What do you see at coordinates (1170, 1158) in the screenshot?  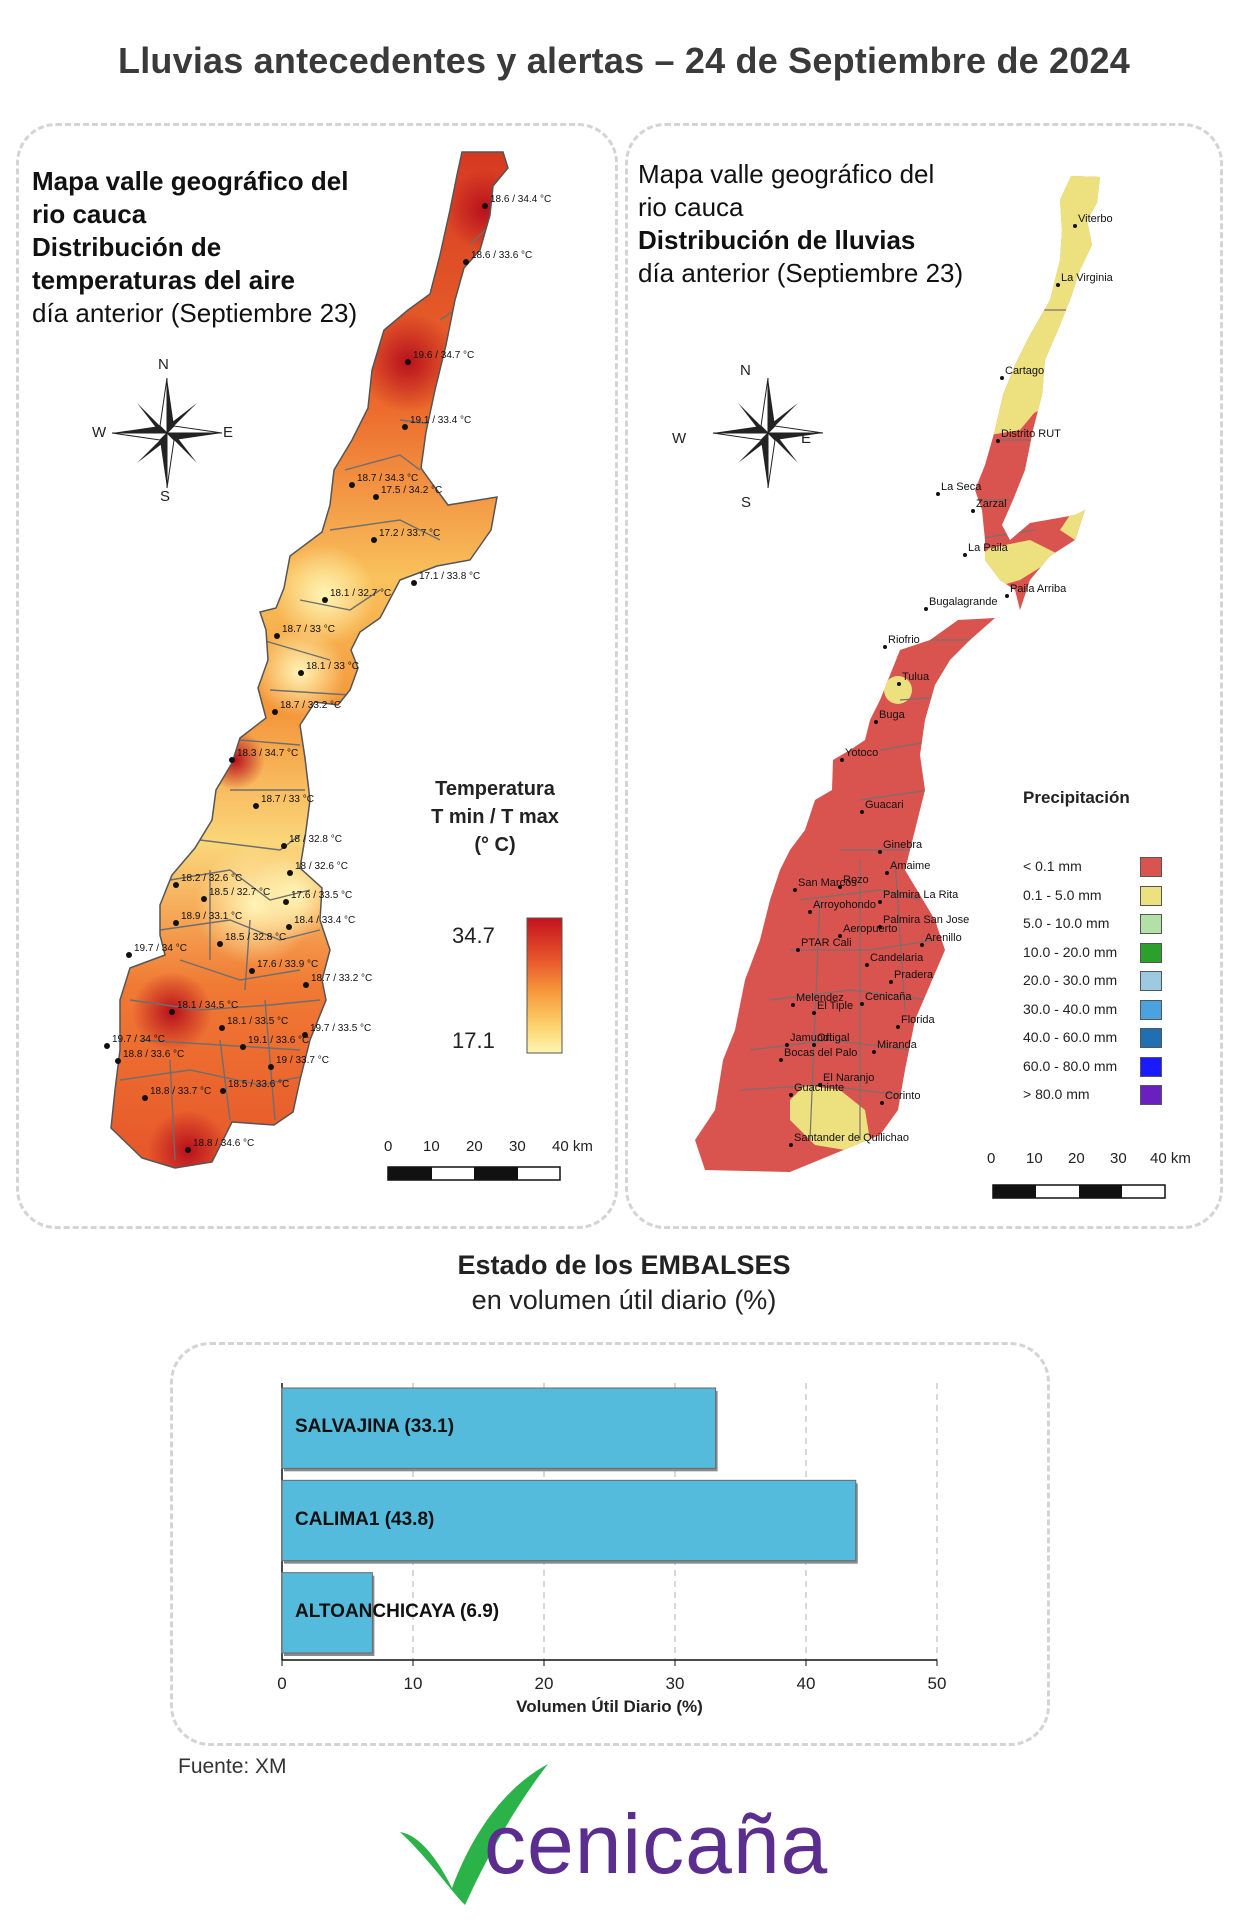 I see `scale-label: 40 km` at bounding box center [1170, 1158].